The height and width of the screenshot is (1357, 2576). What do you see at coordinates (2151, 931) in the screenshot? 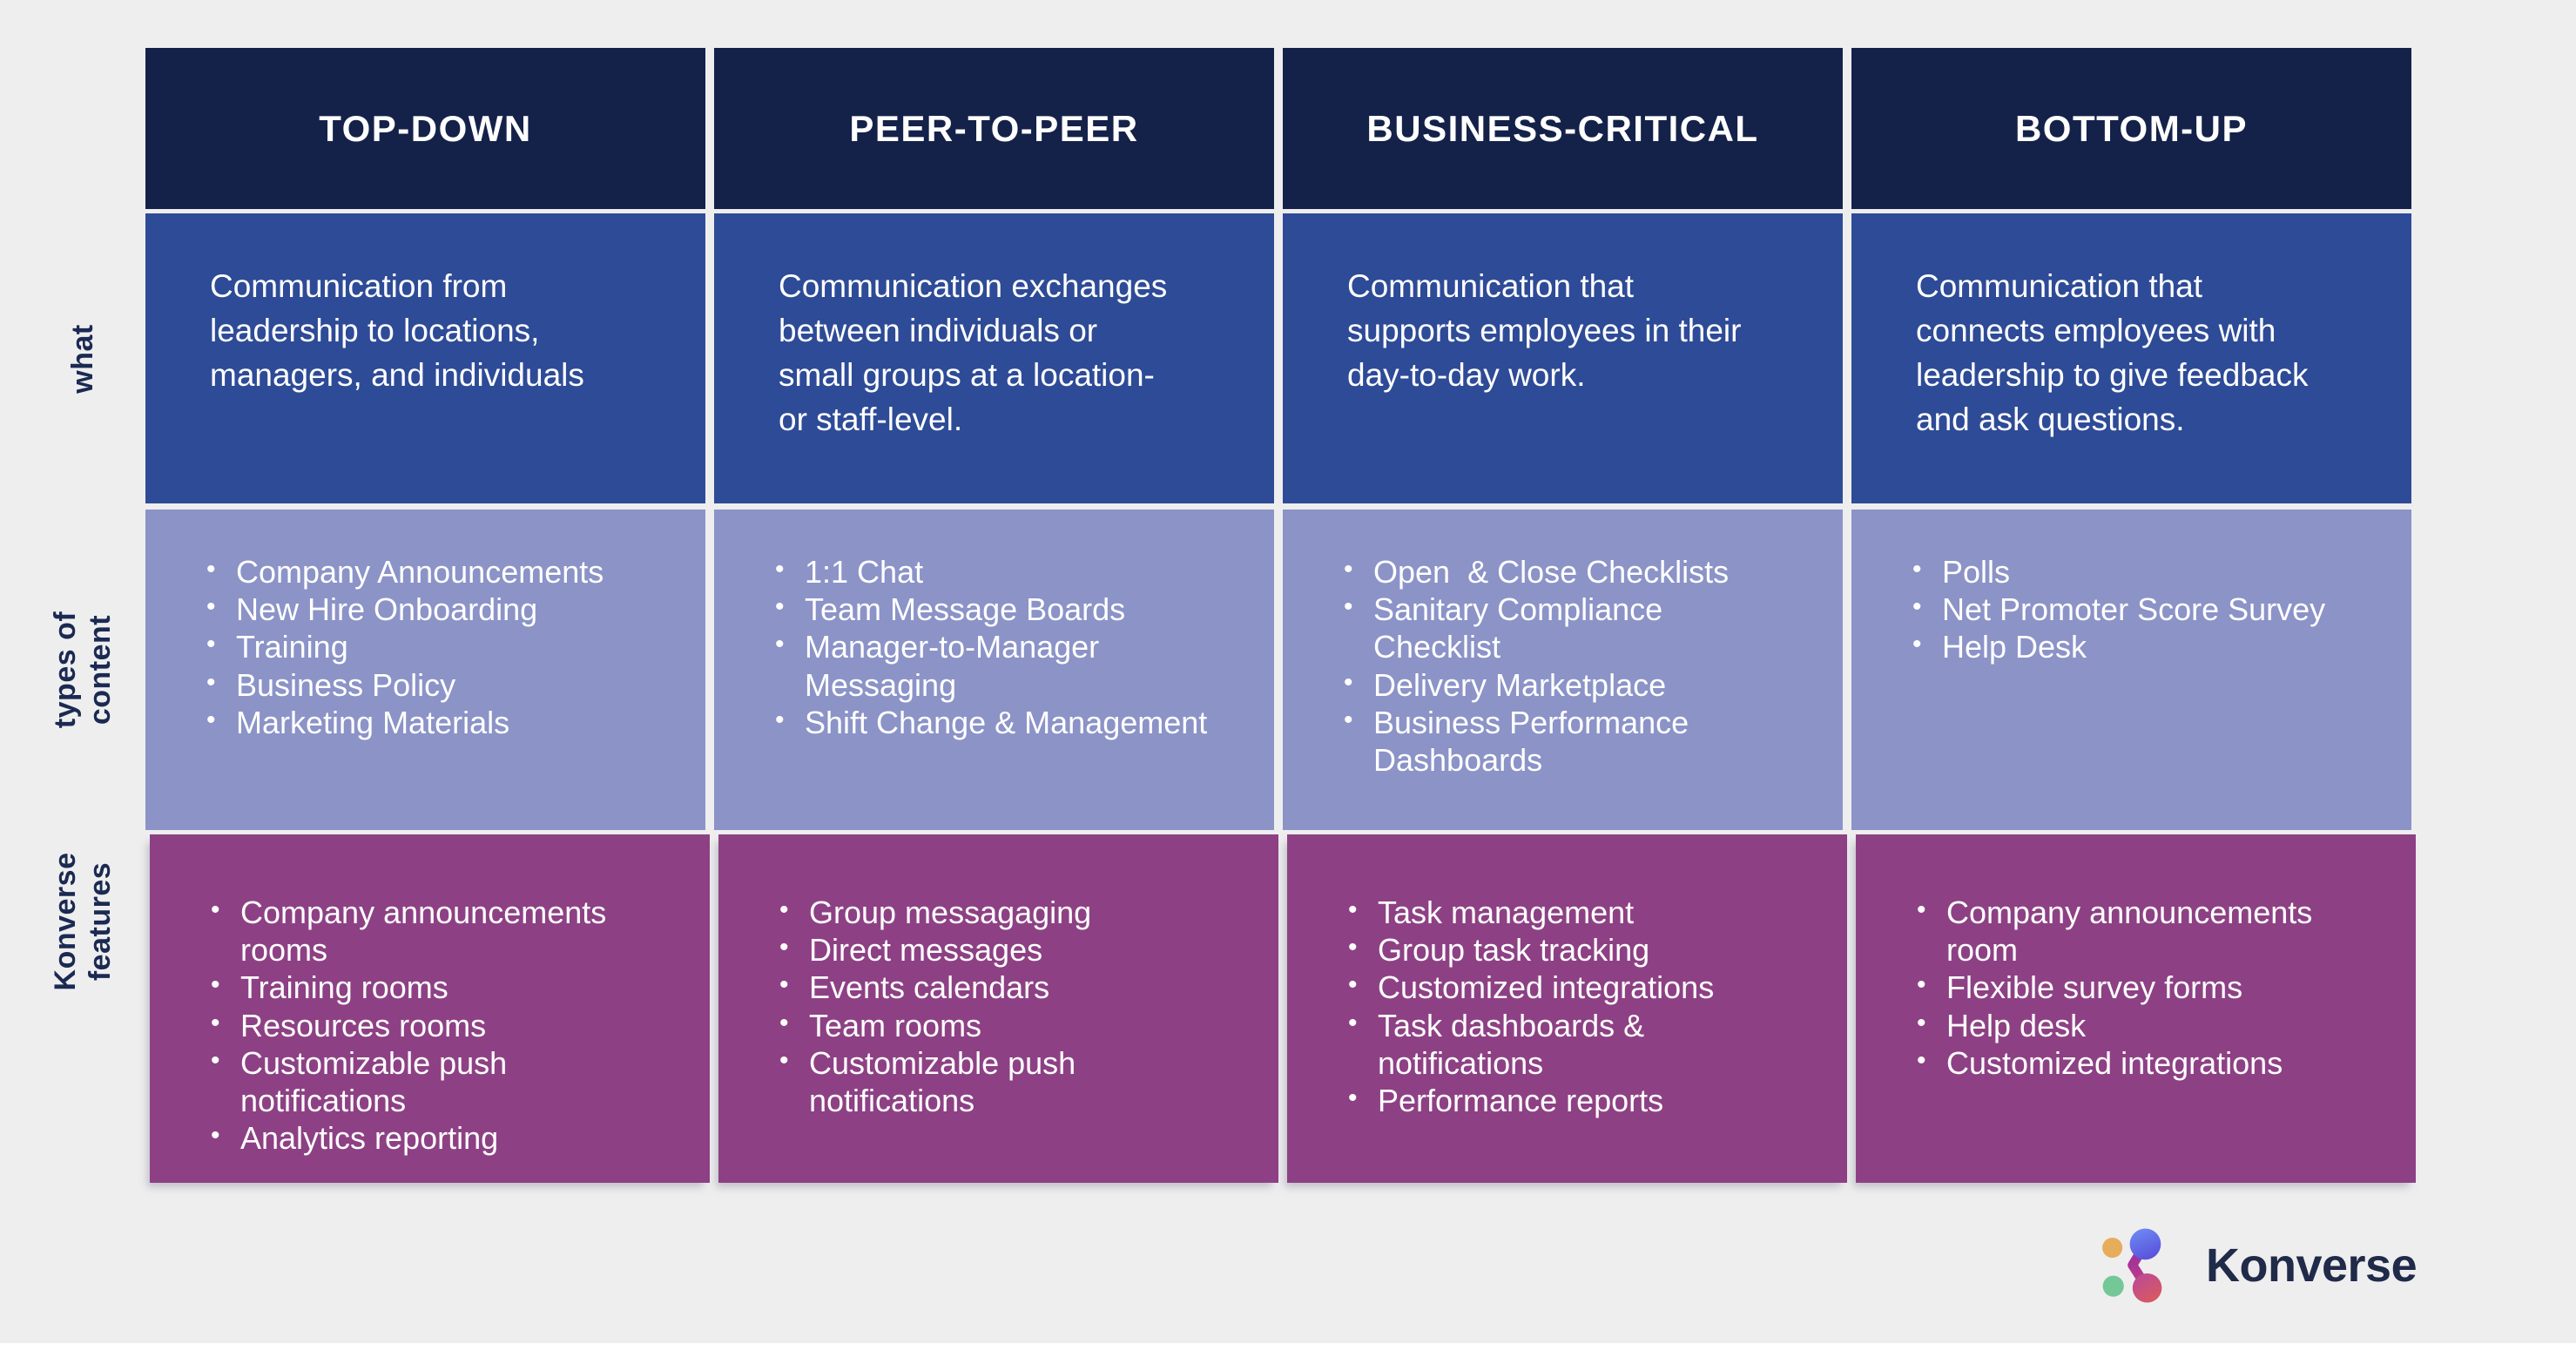
I see `bullet-item: Company announcements room` at bounding box center [2151, 931].